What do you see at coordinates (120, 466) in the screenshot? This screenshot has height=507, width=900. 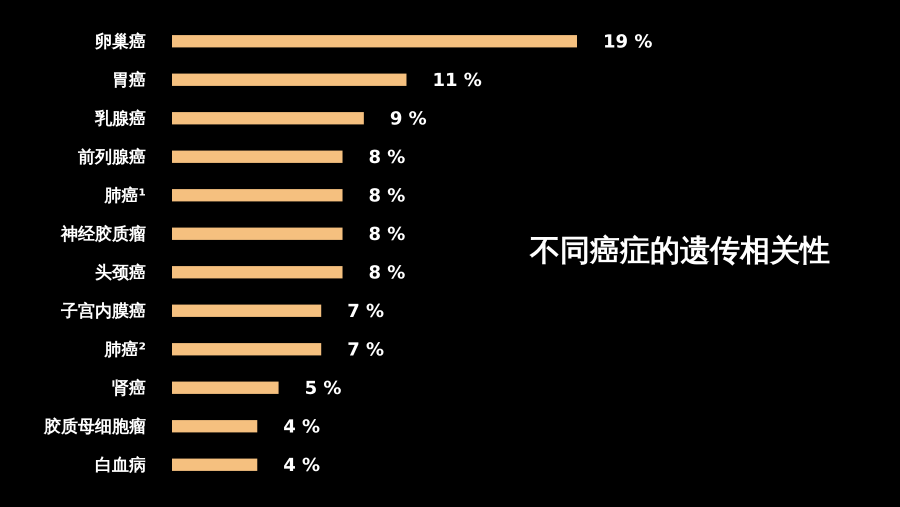 I see `y-tick-label: 白血病` at bounding box center [120, 466].